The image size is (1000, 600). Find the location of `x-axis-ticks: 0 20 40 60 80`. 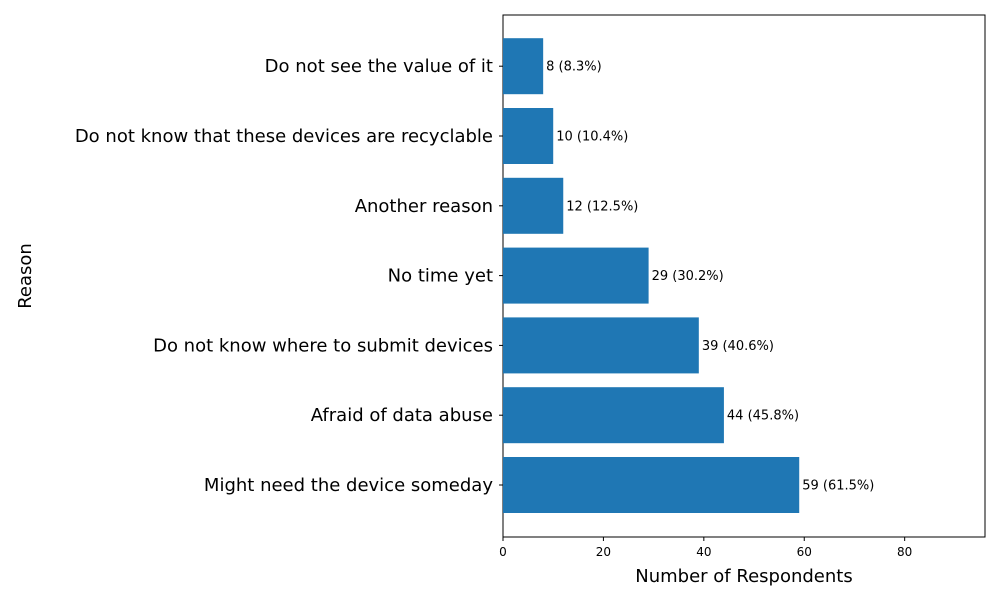

x-axis-ticks: 0 20 40 60 80 is located at coordinates (705, 548).